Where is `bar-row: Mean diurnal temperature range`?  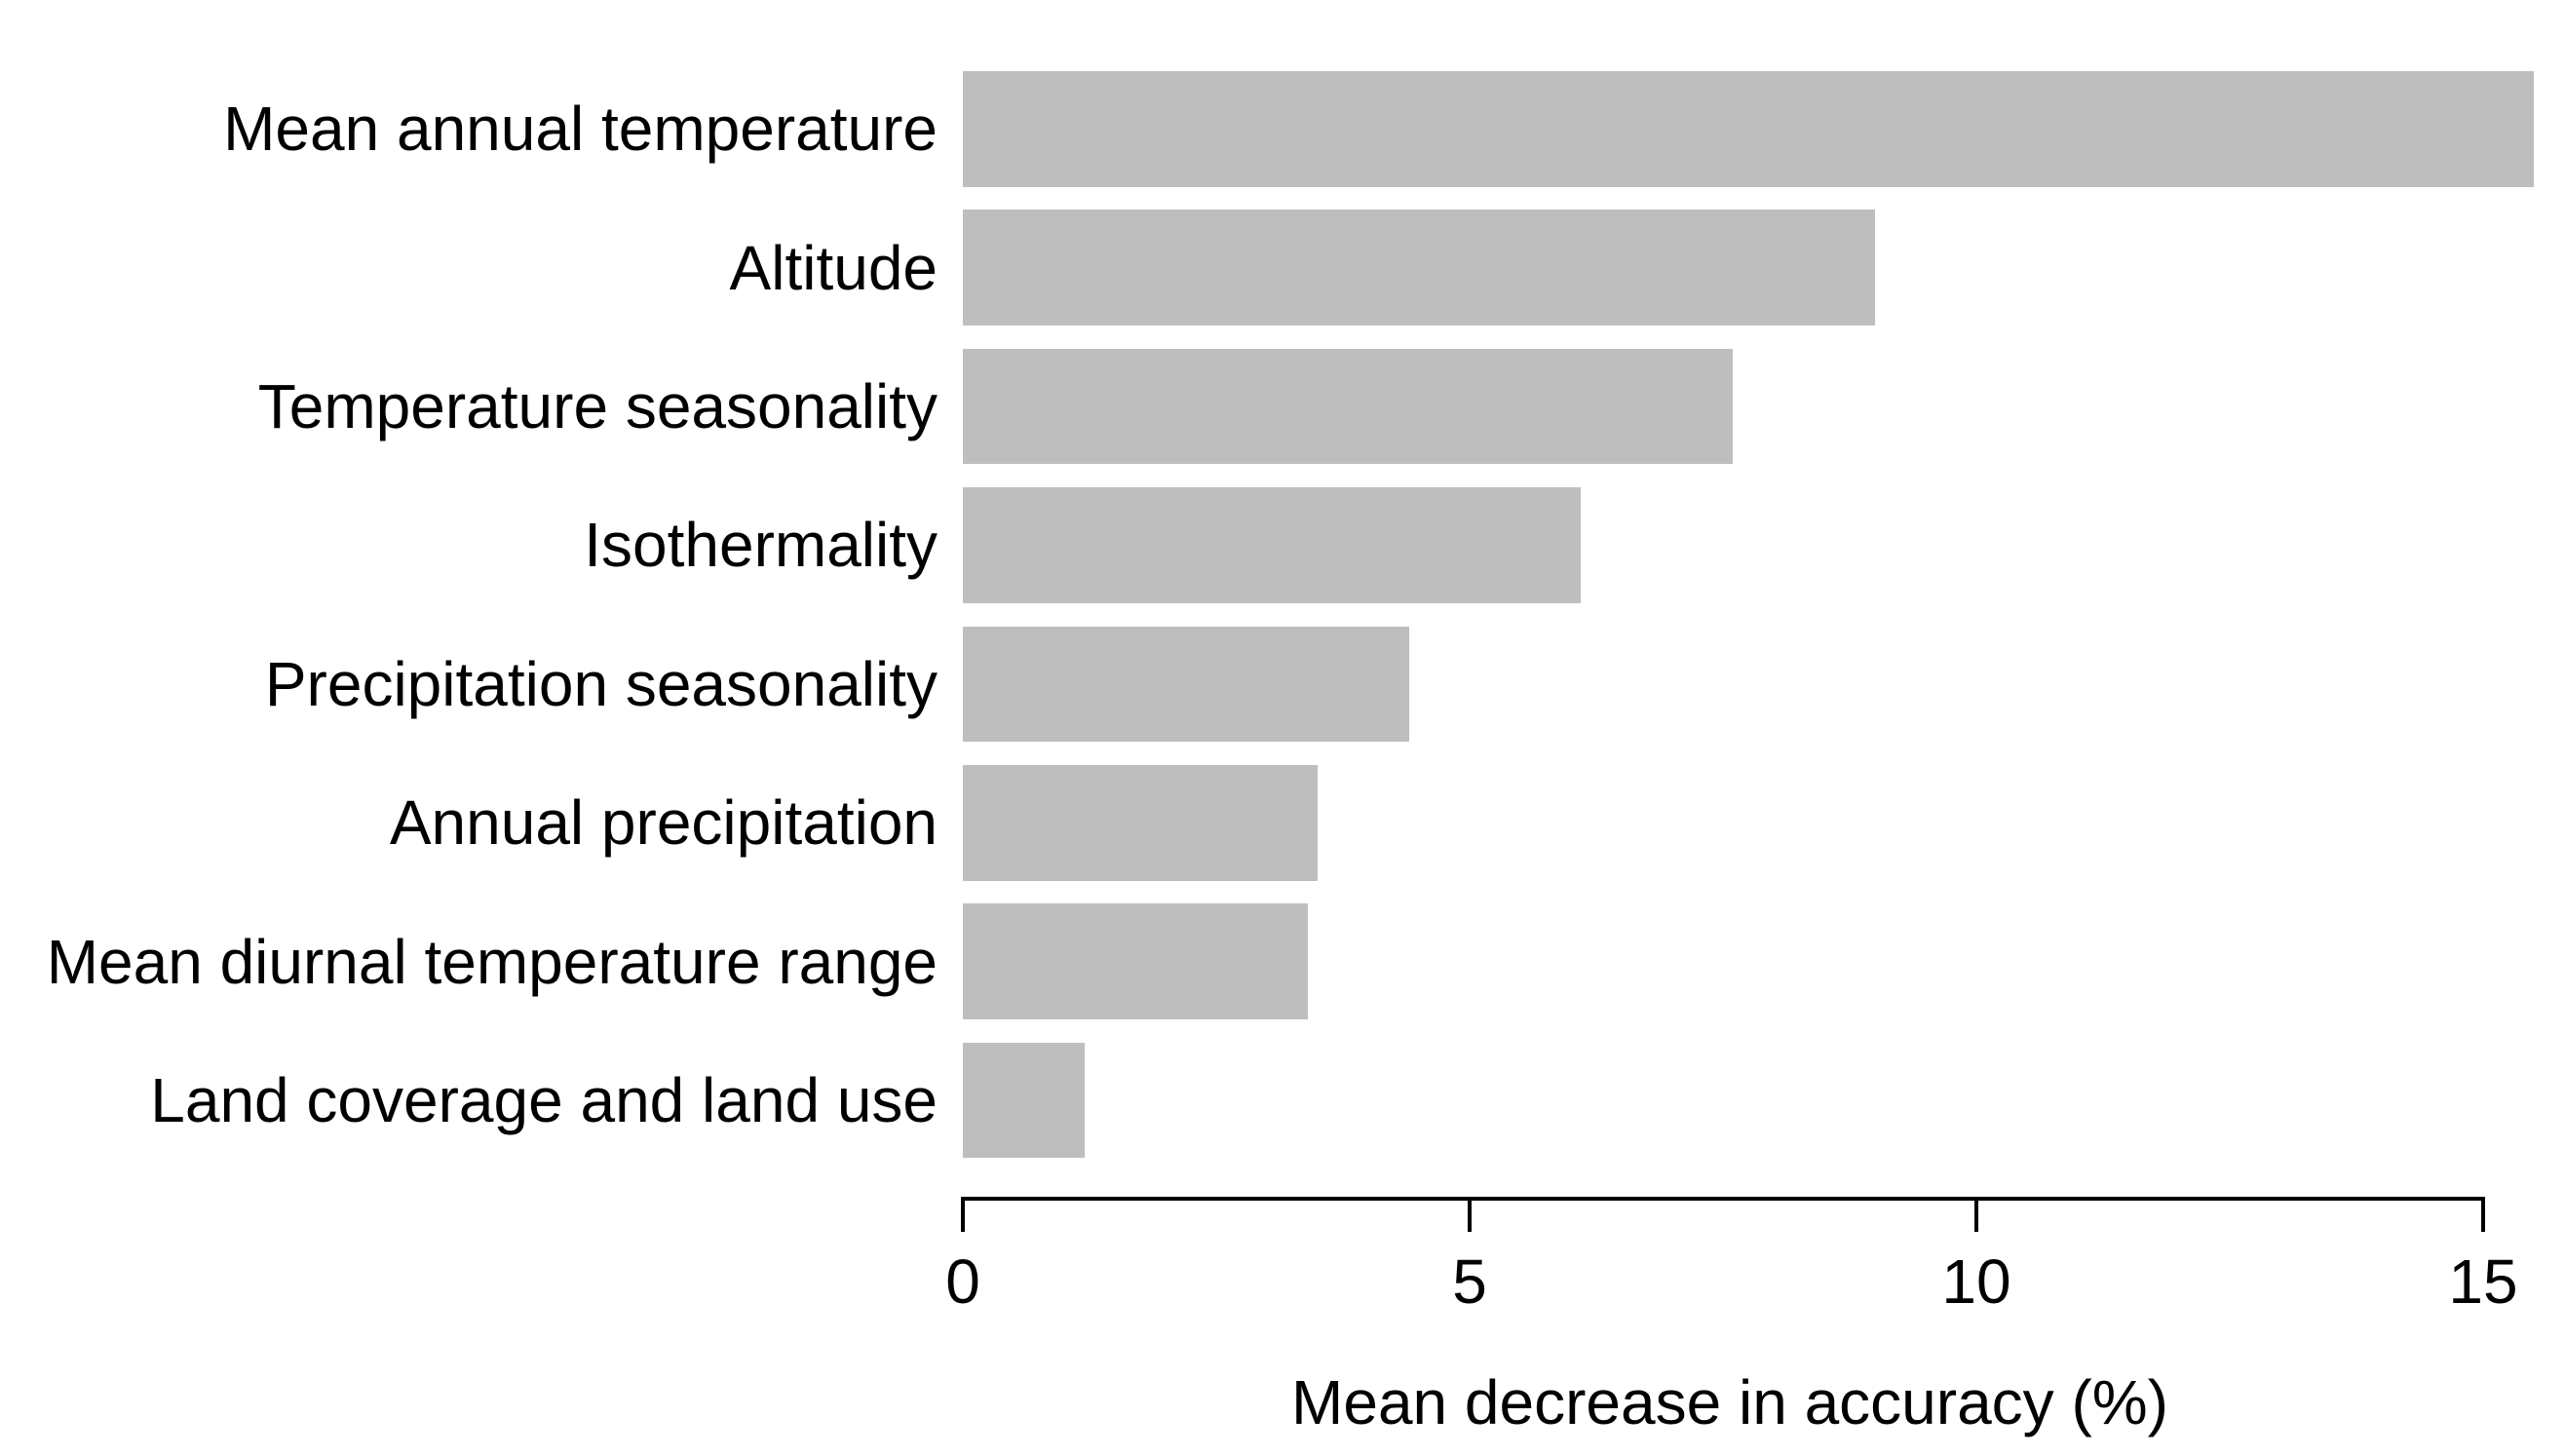
bar-row: Mean diurnal temperature range is located at coordinates (1282, 961).